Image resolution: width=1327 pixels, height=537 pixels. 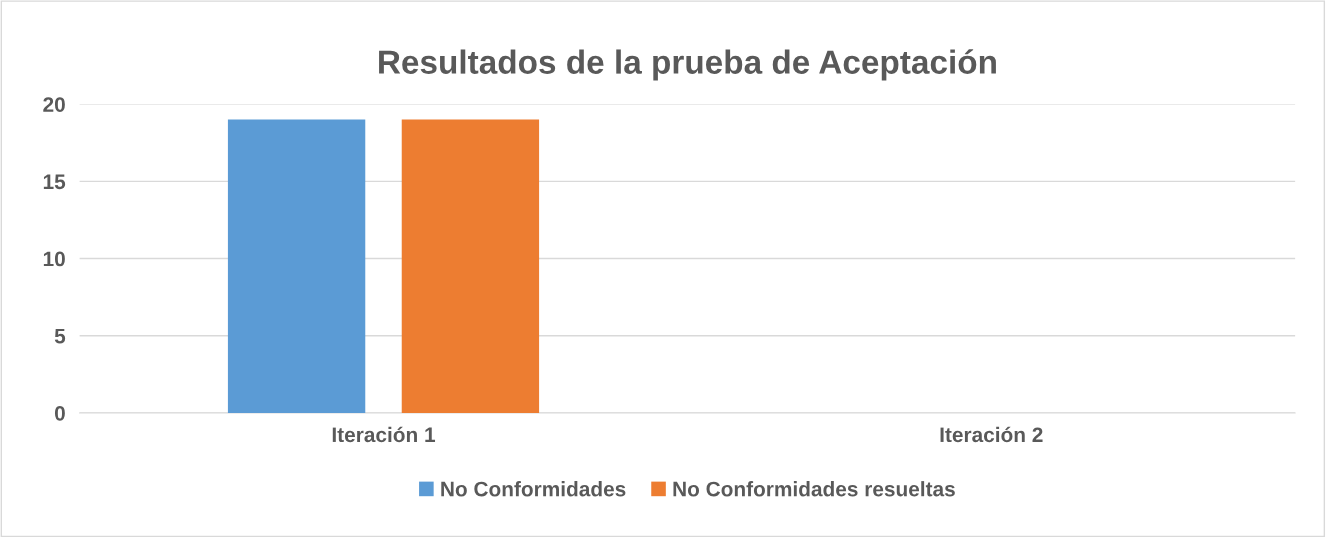 What do you see at coordinates (54, 259) in the screenshot?
I see `y-tick-label: 10` at bounding box center [54, 259].